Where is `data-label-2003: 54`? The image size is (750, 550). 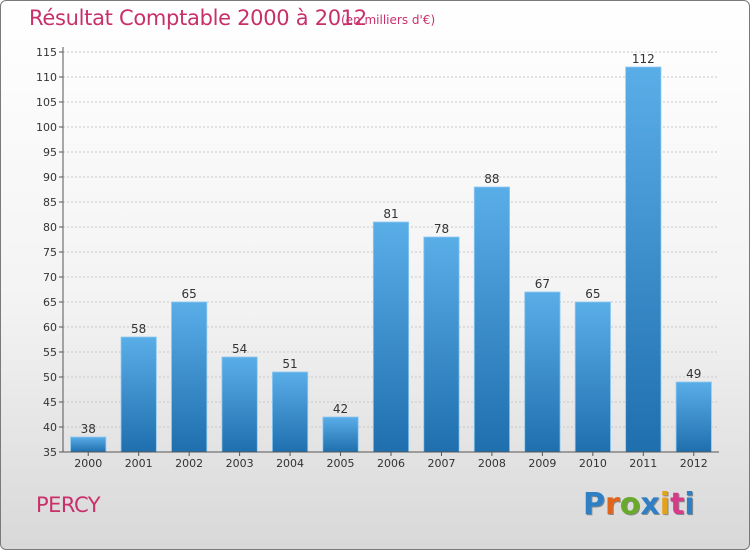 data-label-2003: 54 is located at coordinates (239, 349).